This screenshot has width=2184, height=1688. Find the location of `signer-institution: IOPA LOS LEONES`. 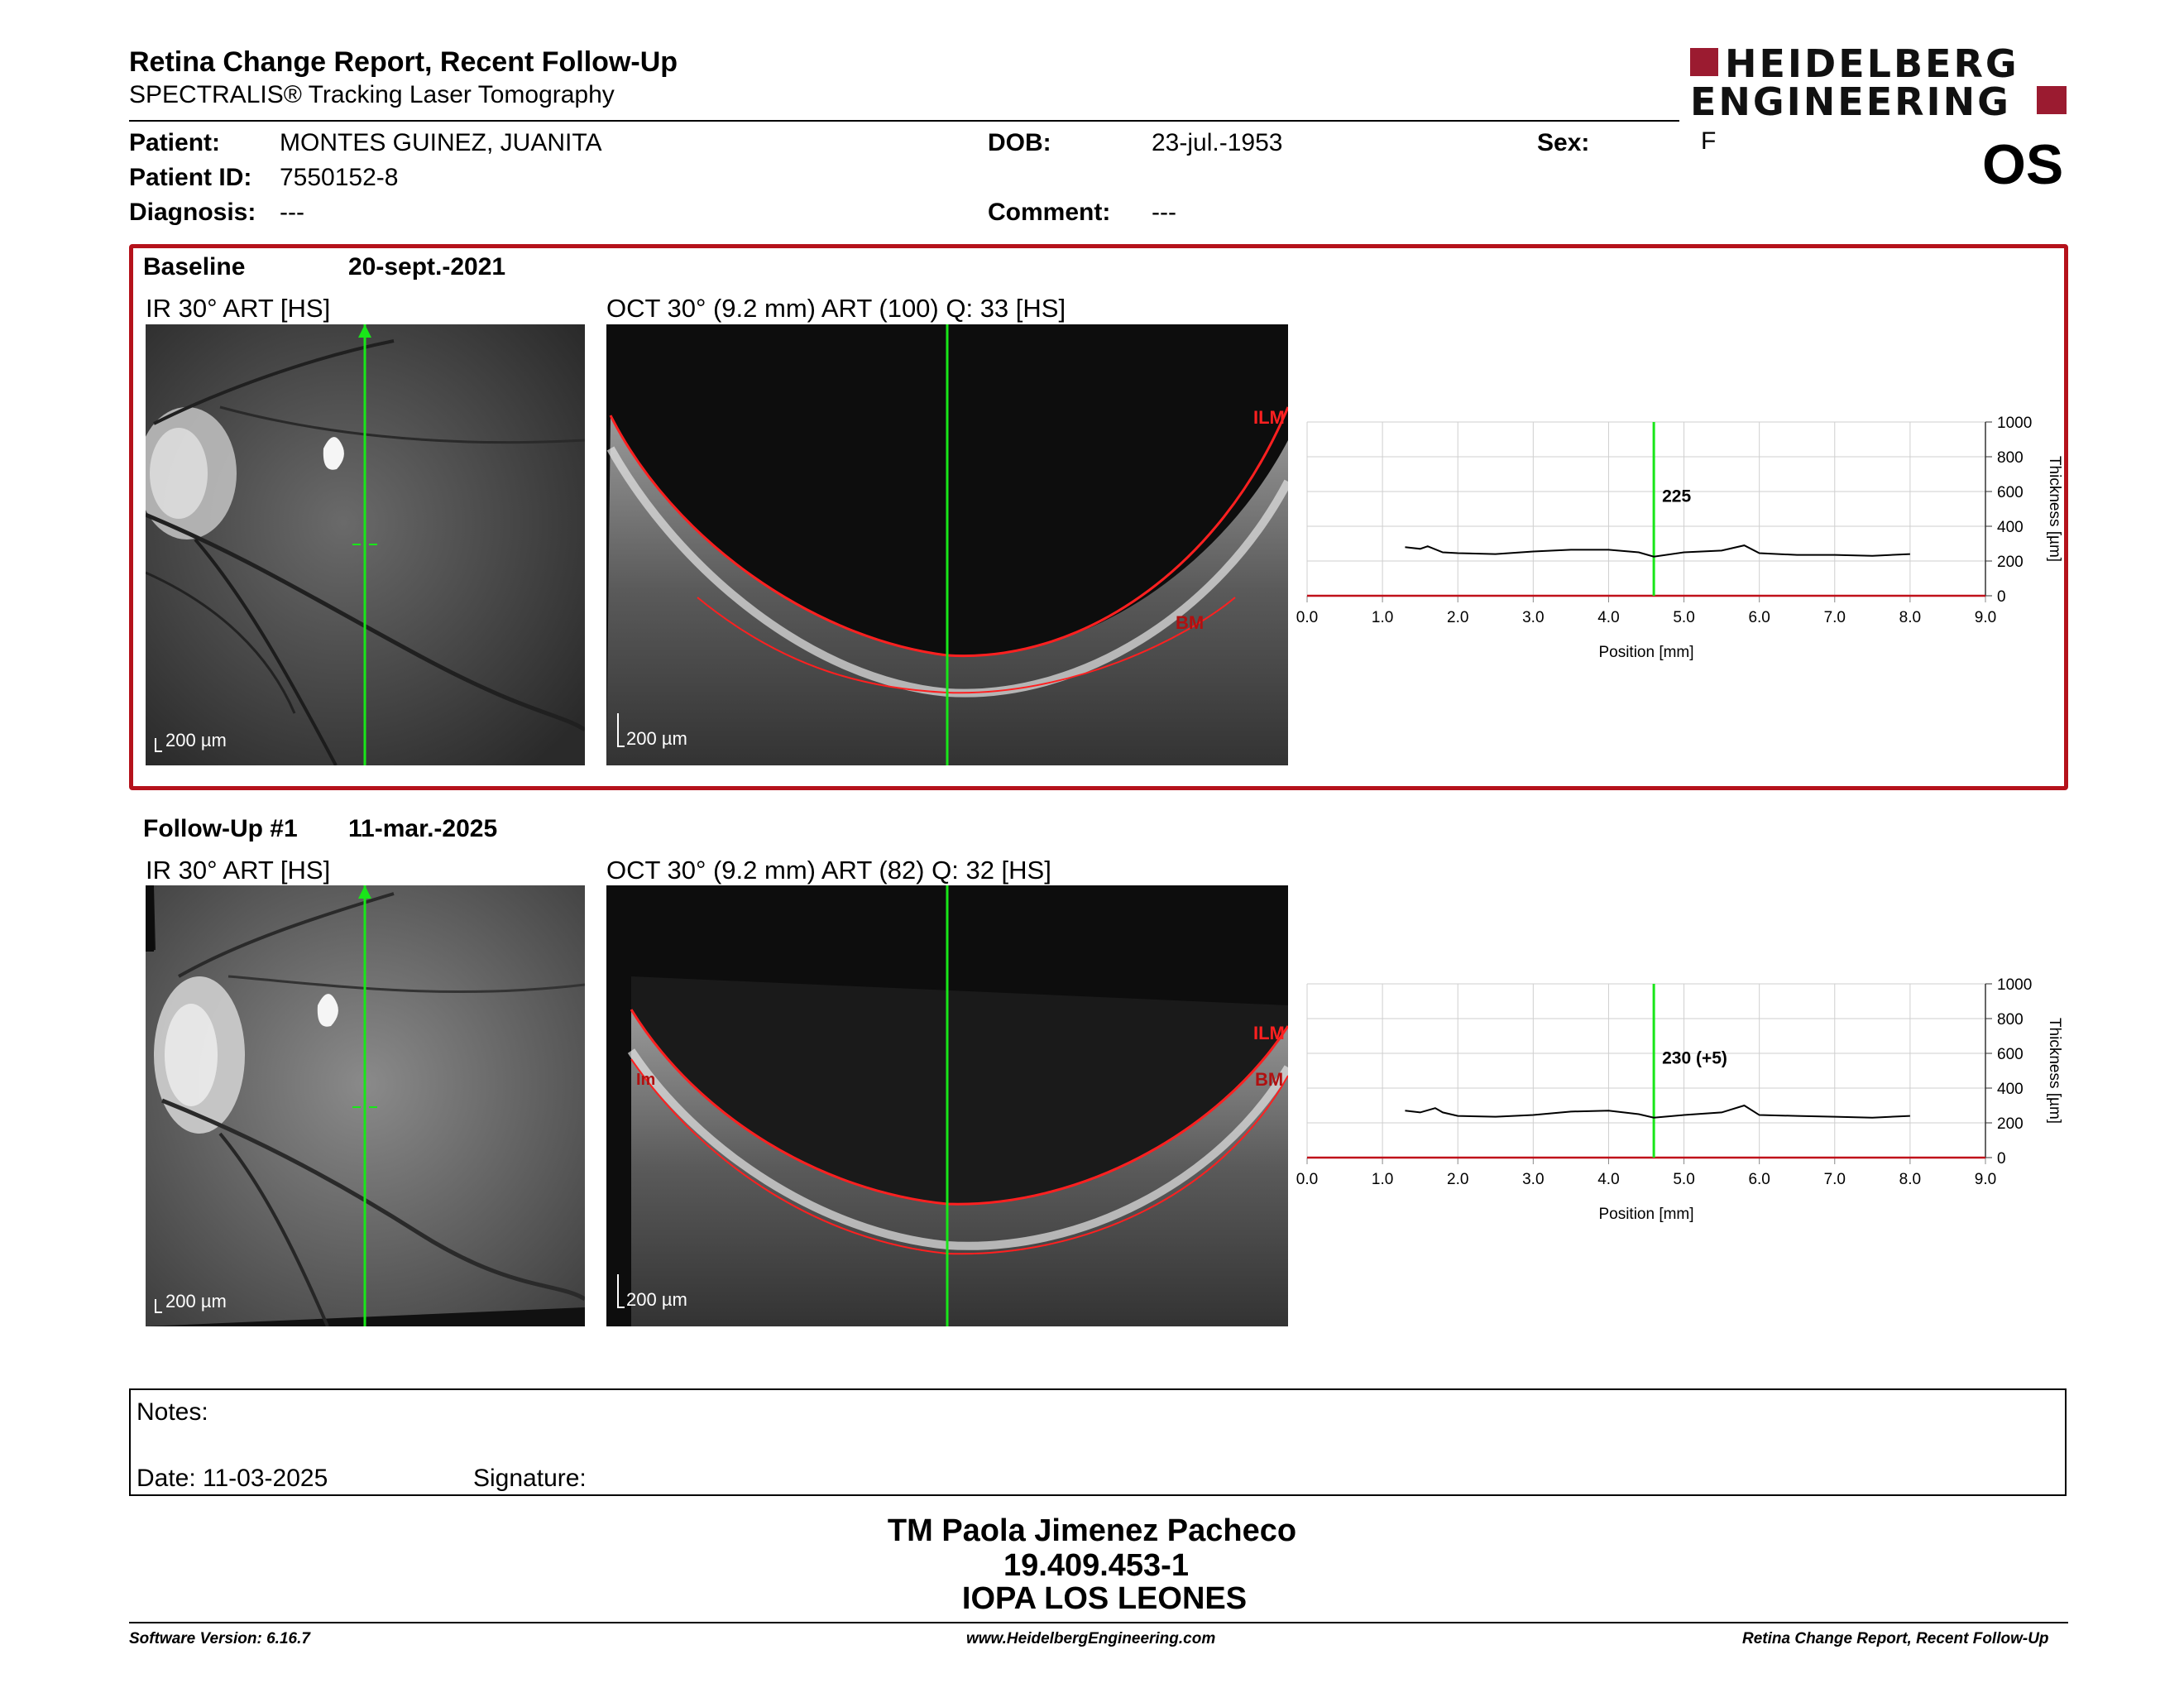

signer-institution: IOPA LOS LEONES is located at coordinates (1104, 1598).